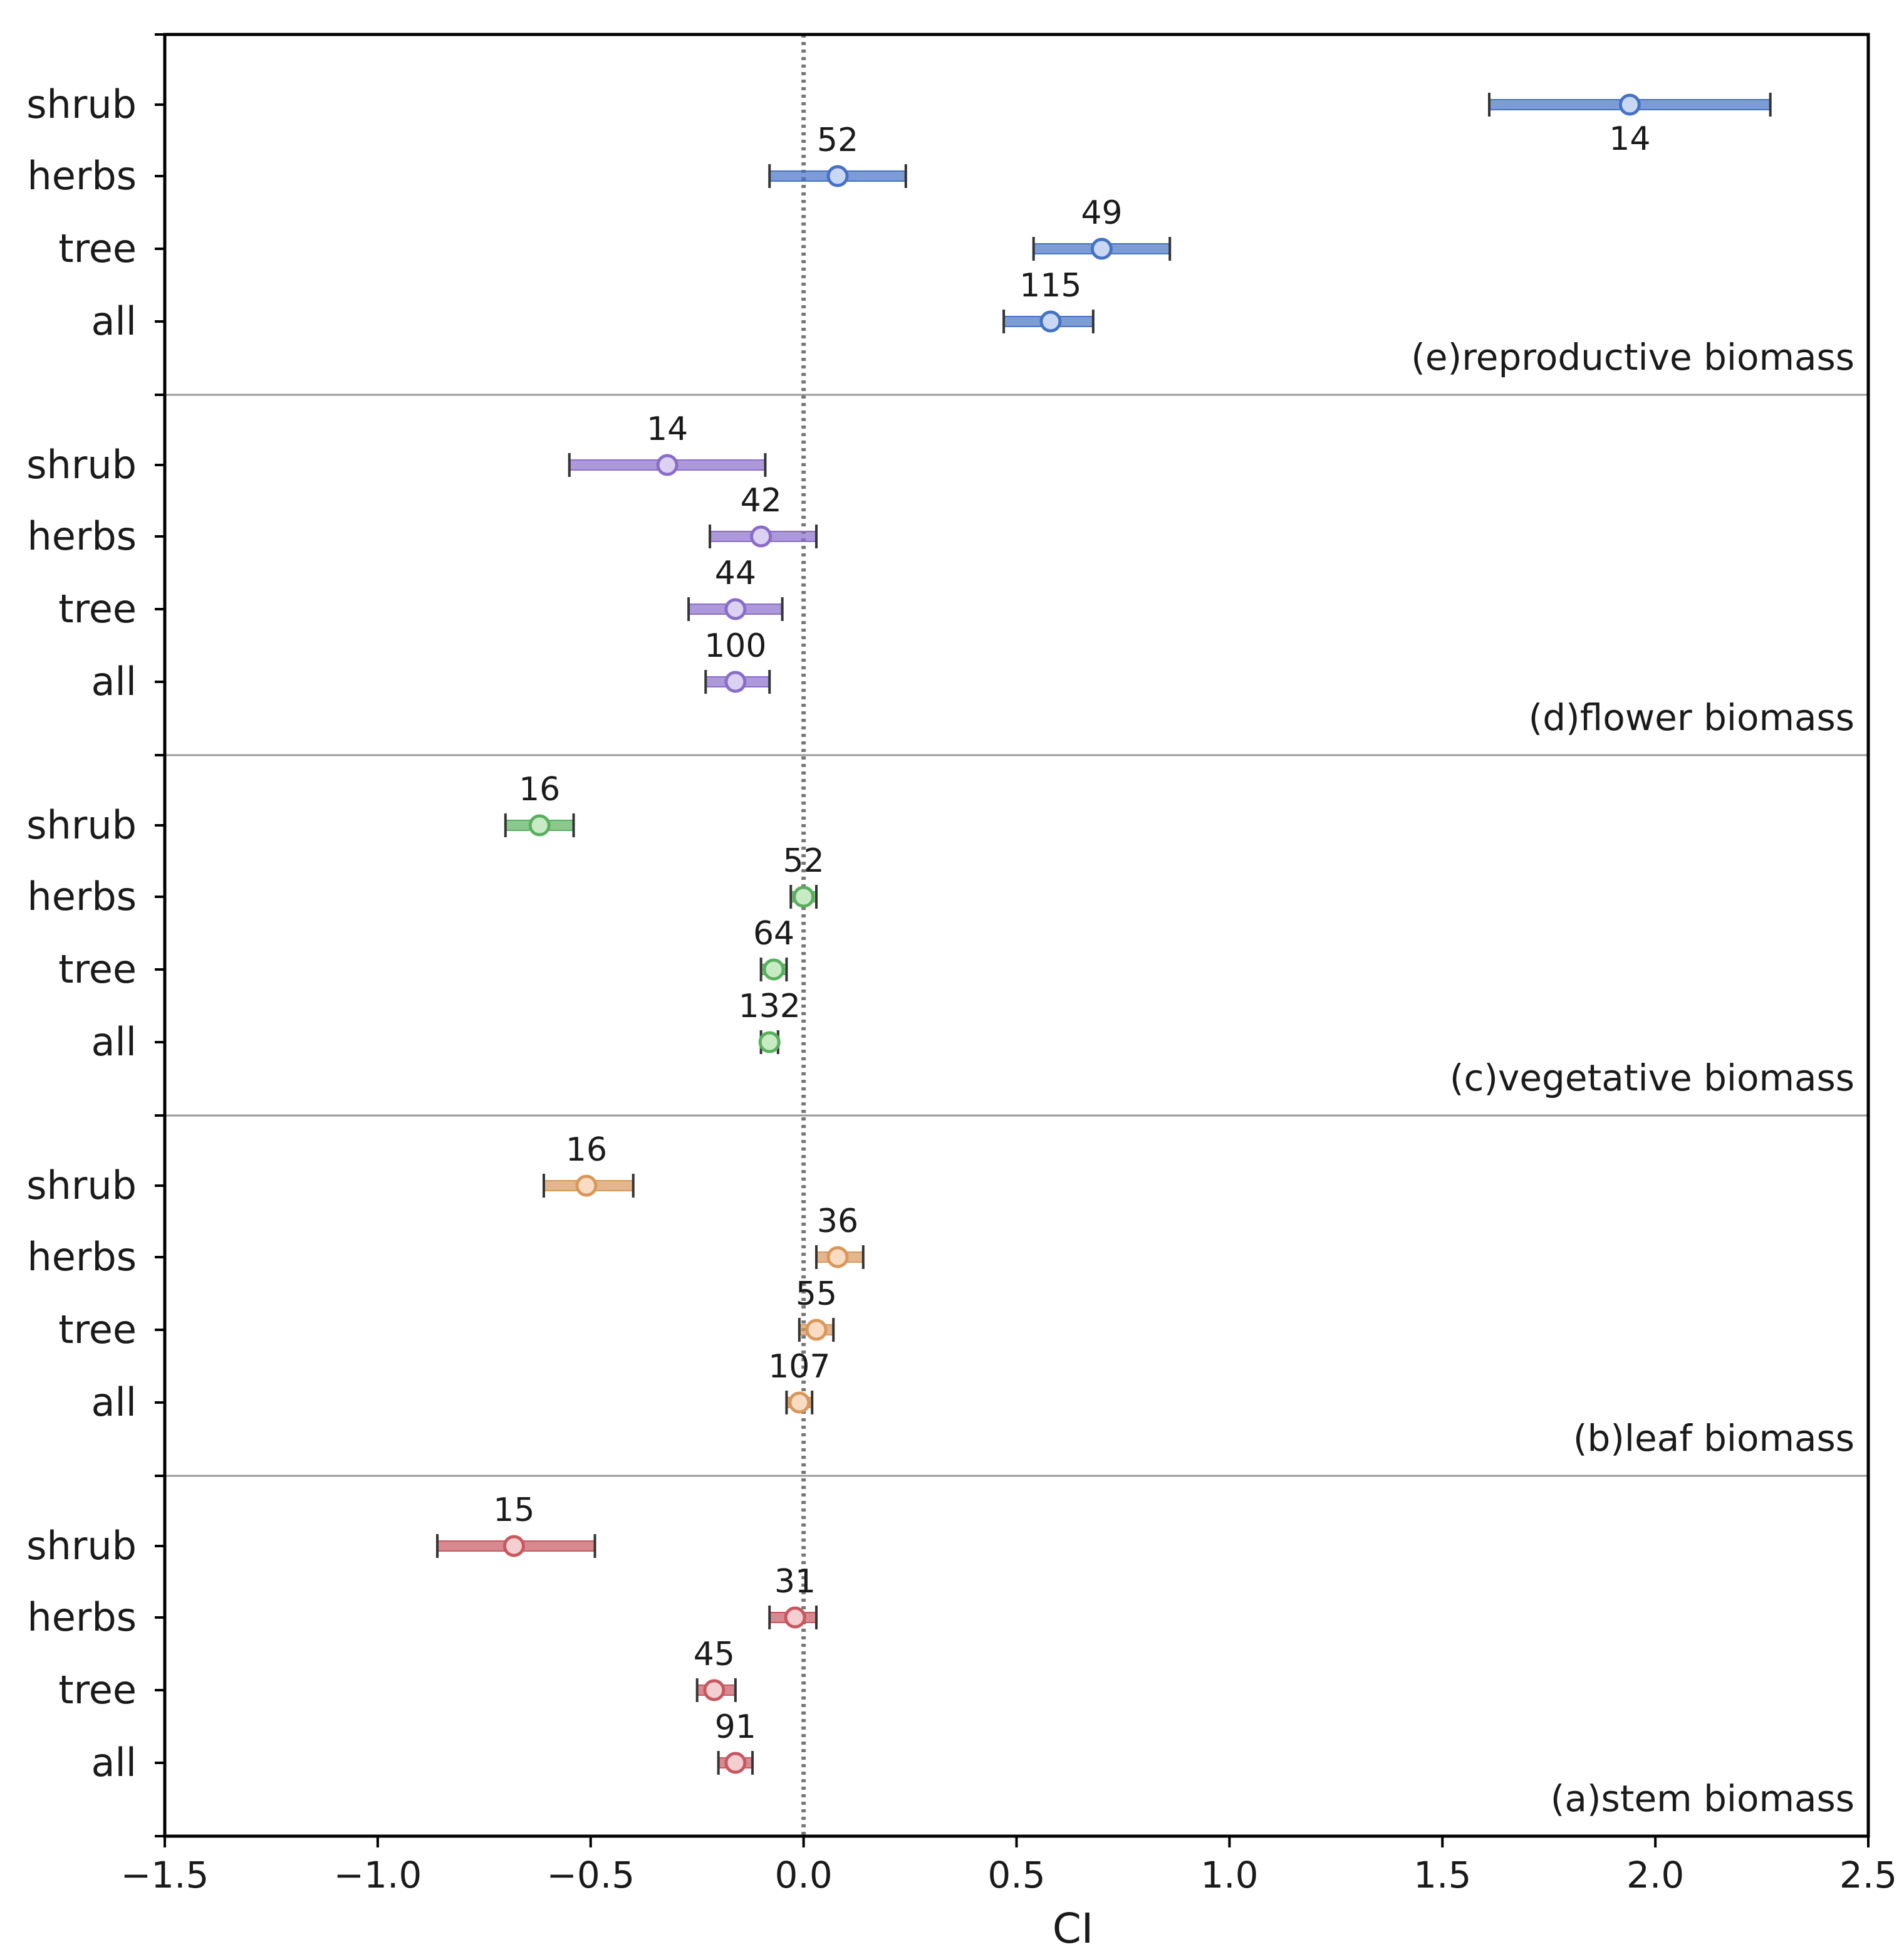  What do you see at coordinates (516, 1524) in the screenshot?
I see `row-shrub: 15` at bounding box center [516, 1524].